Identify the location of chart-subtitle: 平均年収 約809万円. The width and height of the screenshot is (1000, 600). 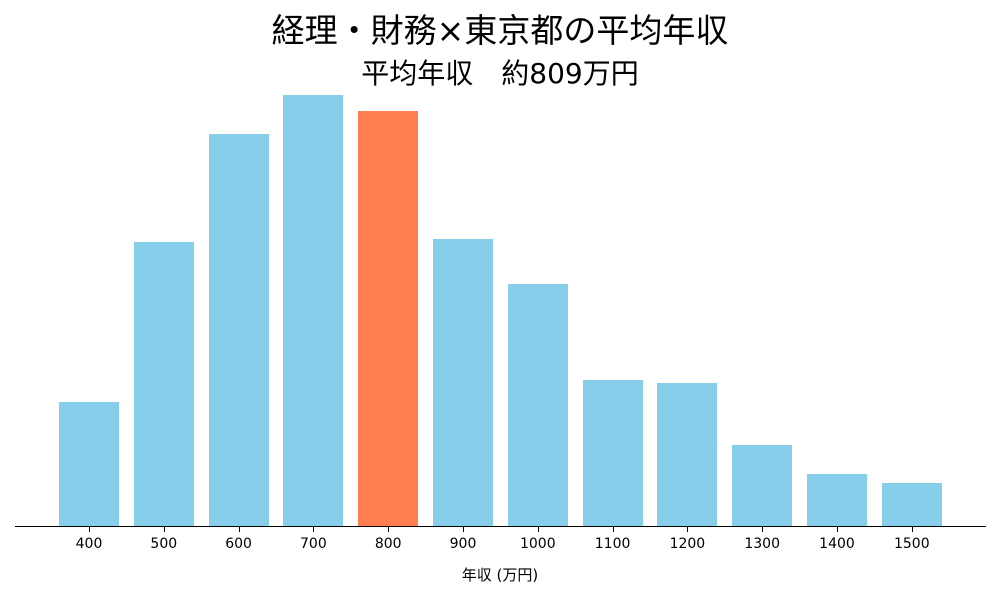
(500, 73).